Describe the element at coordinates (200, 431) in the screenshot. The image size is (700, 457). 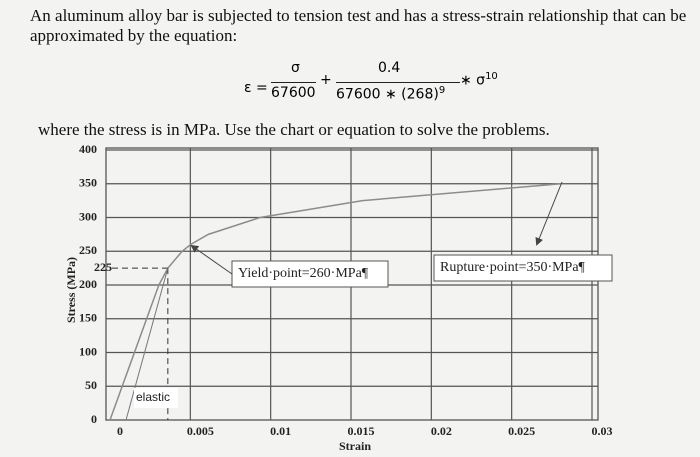
I see `x-tick-label: 0.005` at that location.